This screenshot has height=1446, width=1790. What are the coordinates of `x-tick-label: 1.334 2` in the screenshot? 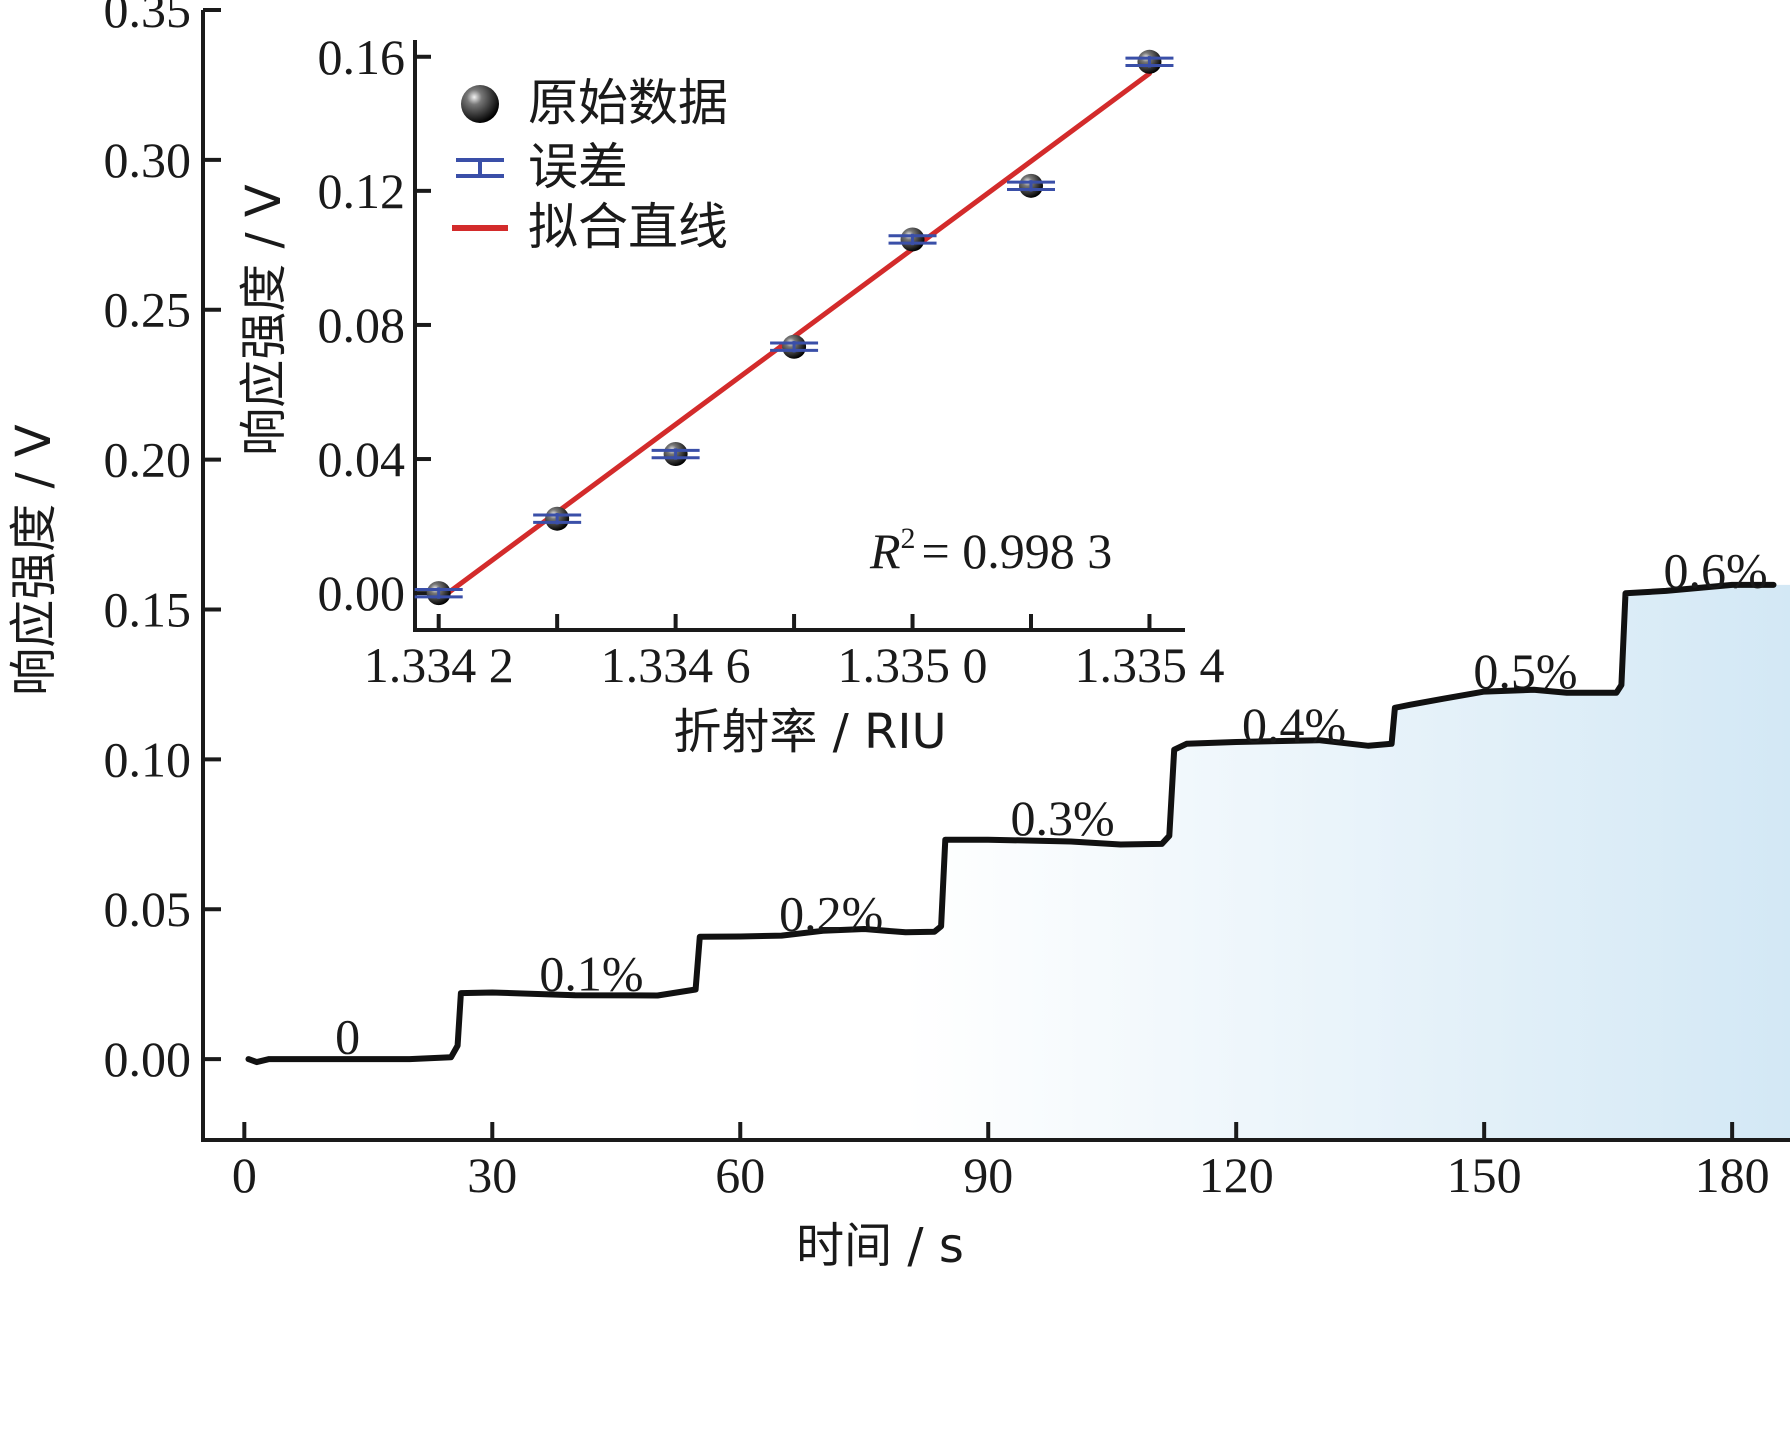 It's located at (439, 665).